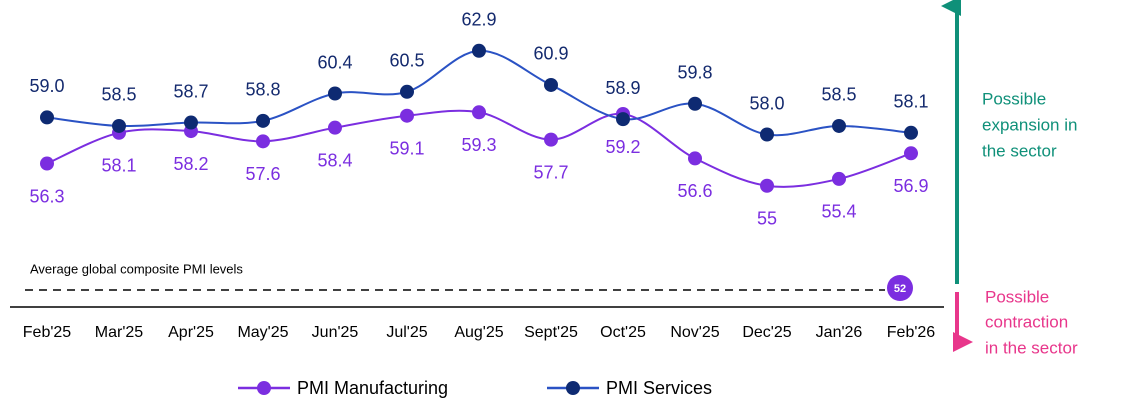 The image size is (1122, 403). What do you see at coordinates (406, 148) in the screenshot?
I see `value-label: 59.1` at bounding box center [406, 148].